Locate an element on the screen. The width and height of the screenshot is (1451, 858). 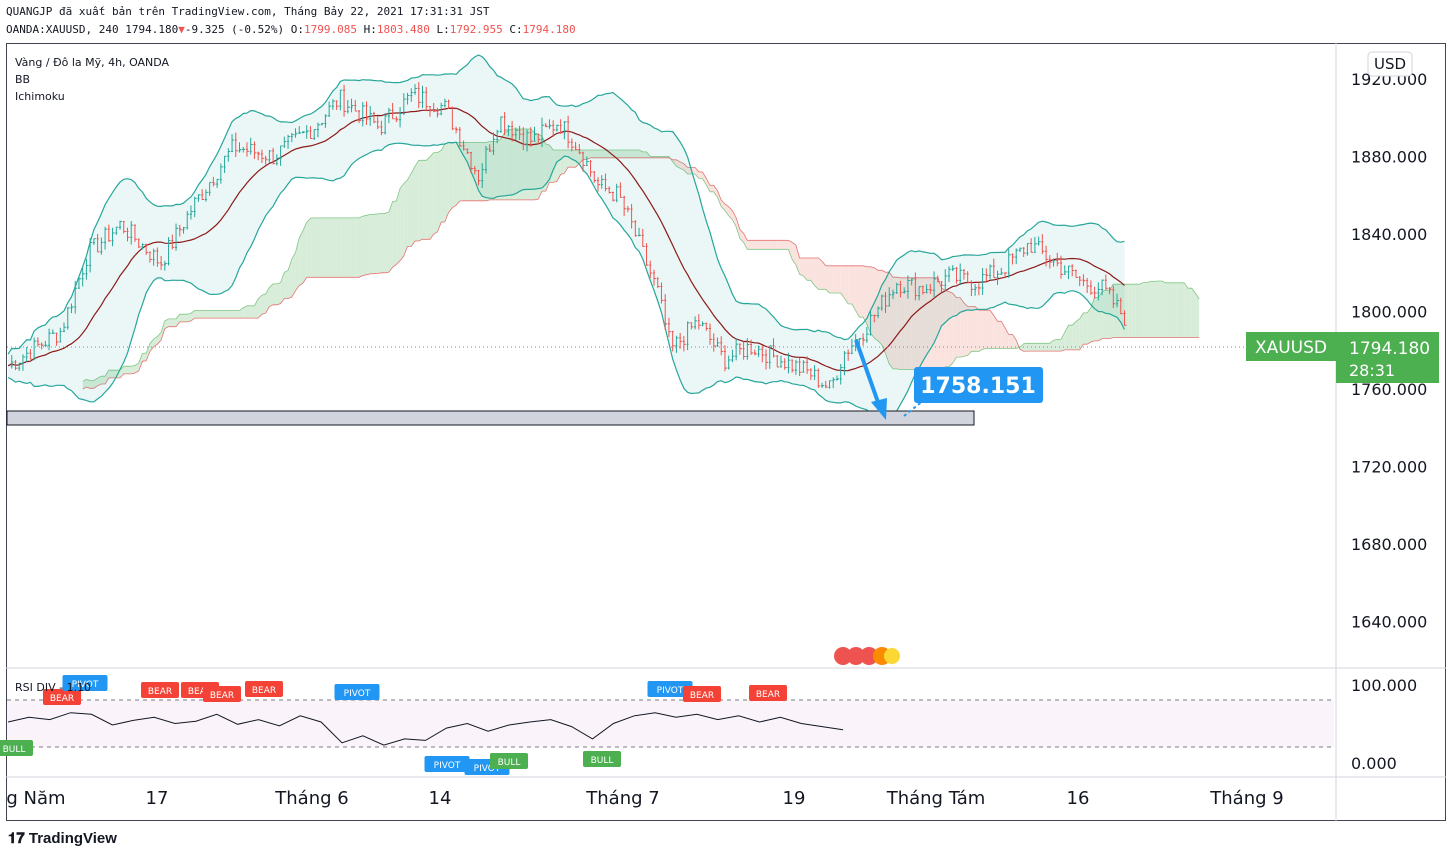
time-tick-7: 16 is located at coordinates (1078, 798).